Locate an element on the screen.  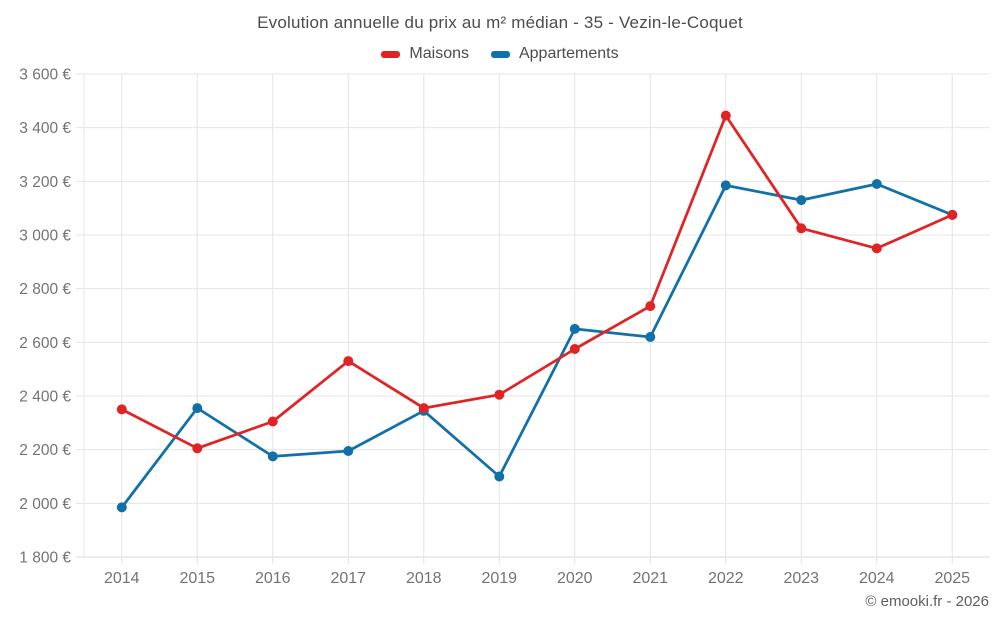
x-tick-label-2024: 2024 is located at coordinates (877, 578).